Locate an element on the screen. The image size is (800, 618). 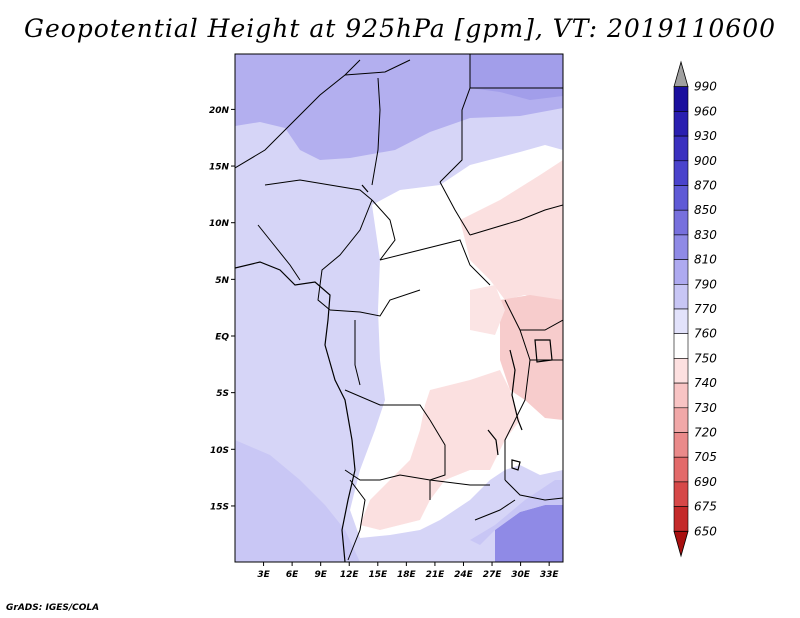
longitude-axis: 3E 6E 9E 12E 15E 18E 21E 24E 27E 30E 33E is located at coordinates (408, 571).